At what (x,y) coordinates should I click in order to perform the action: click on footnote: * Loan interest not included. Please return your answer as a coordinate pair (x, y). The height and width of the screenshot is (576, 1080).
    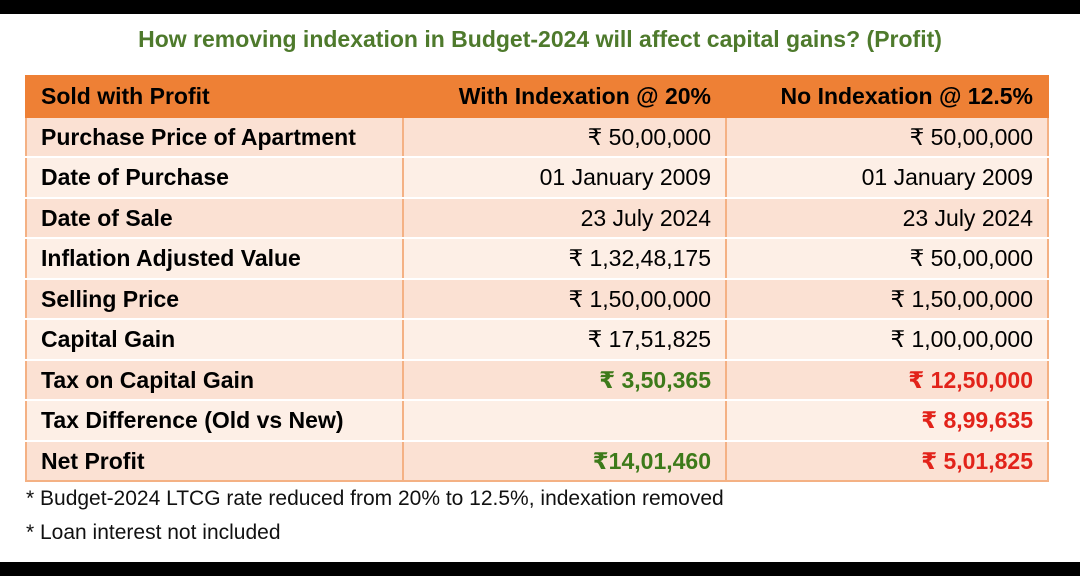
    Looking at the image, I should click on (153, 532).